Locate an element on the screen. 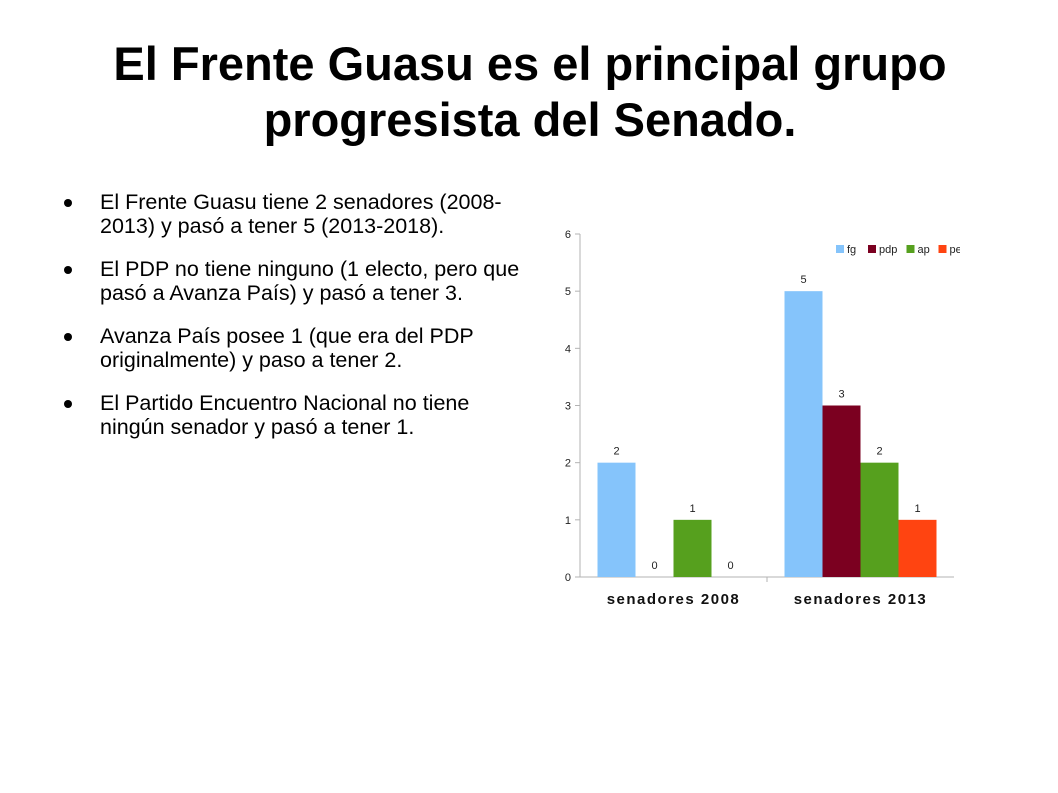 The image size is (1058, 793). y-tick-label: 6 is located at coordinates (568, 235).